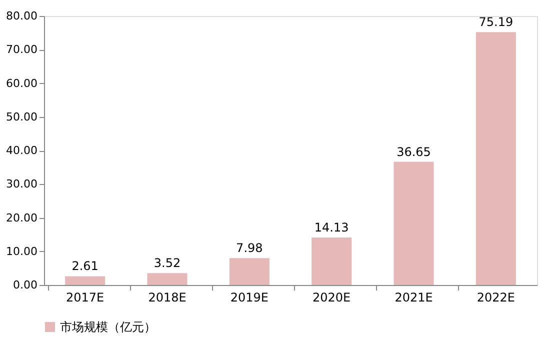 Image resolution: width=547 pixels, height=338 pixels. I want to click on data-label: 3.52, so click(167, 263).